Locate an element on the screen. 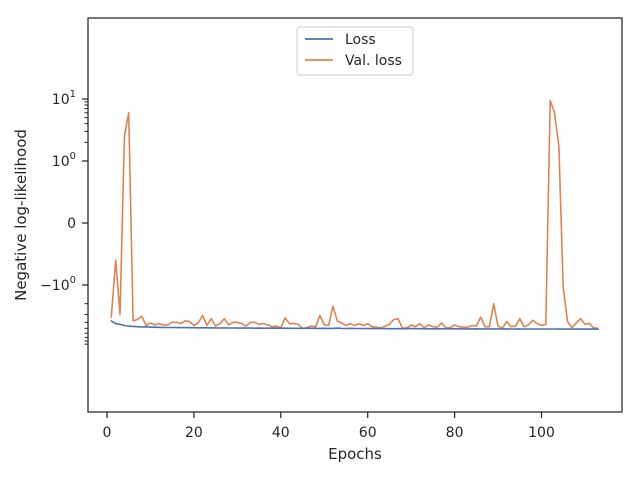  x-axis-label: Epochs is located at coordinates (355, 454).